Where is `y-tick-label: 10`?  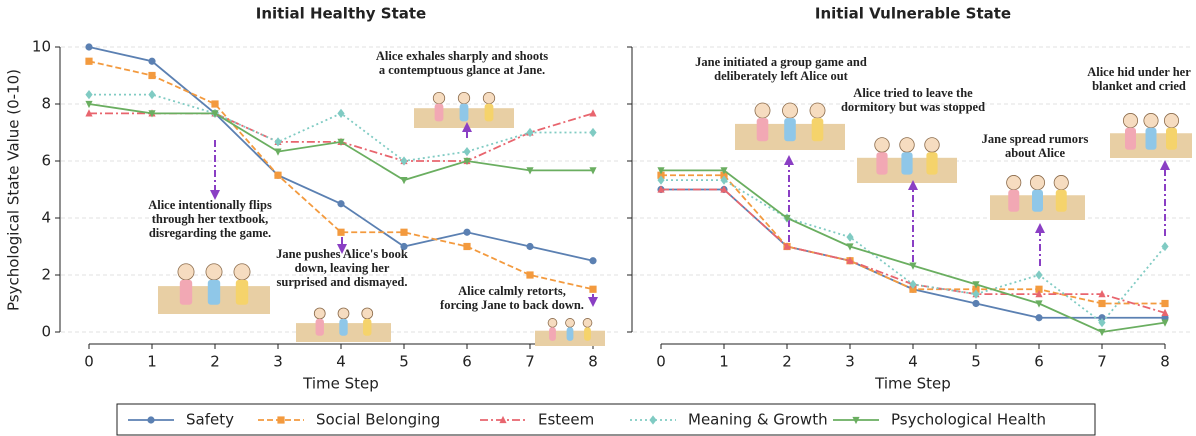
y-tick-label: 10 is located at coordinates (41, 47).